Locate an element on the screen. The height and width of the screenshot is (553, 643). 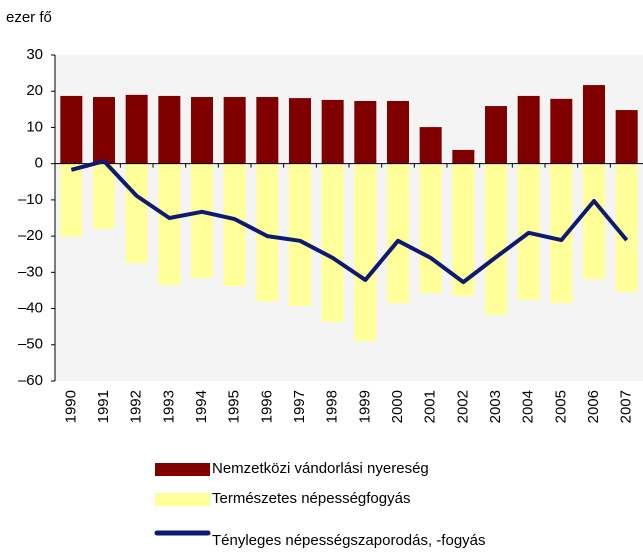
x-tick-label: 1999 is located at coordinates (364, 406).